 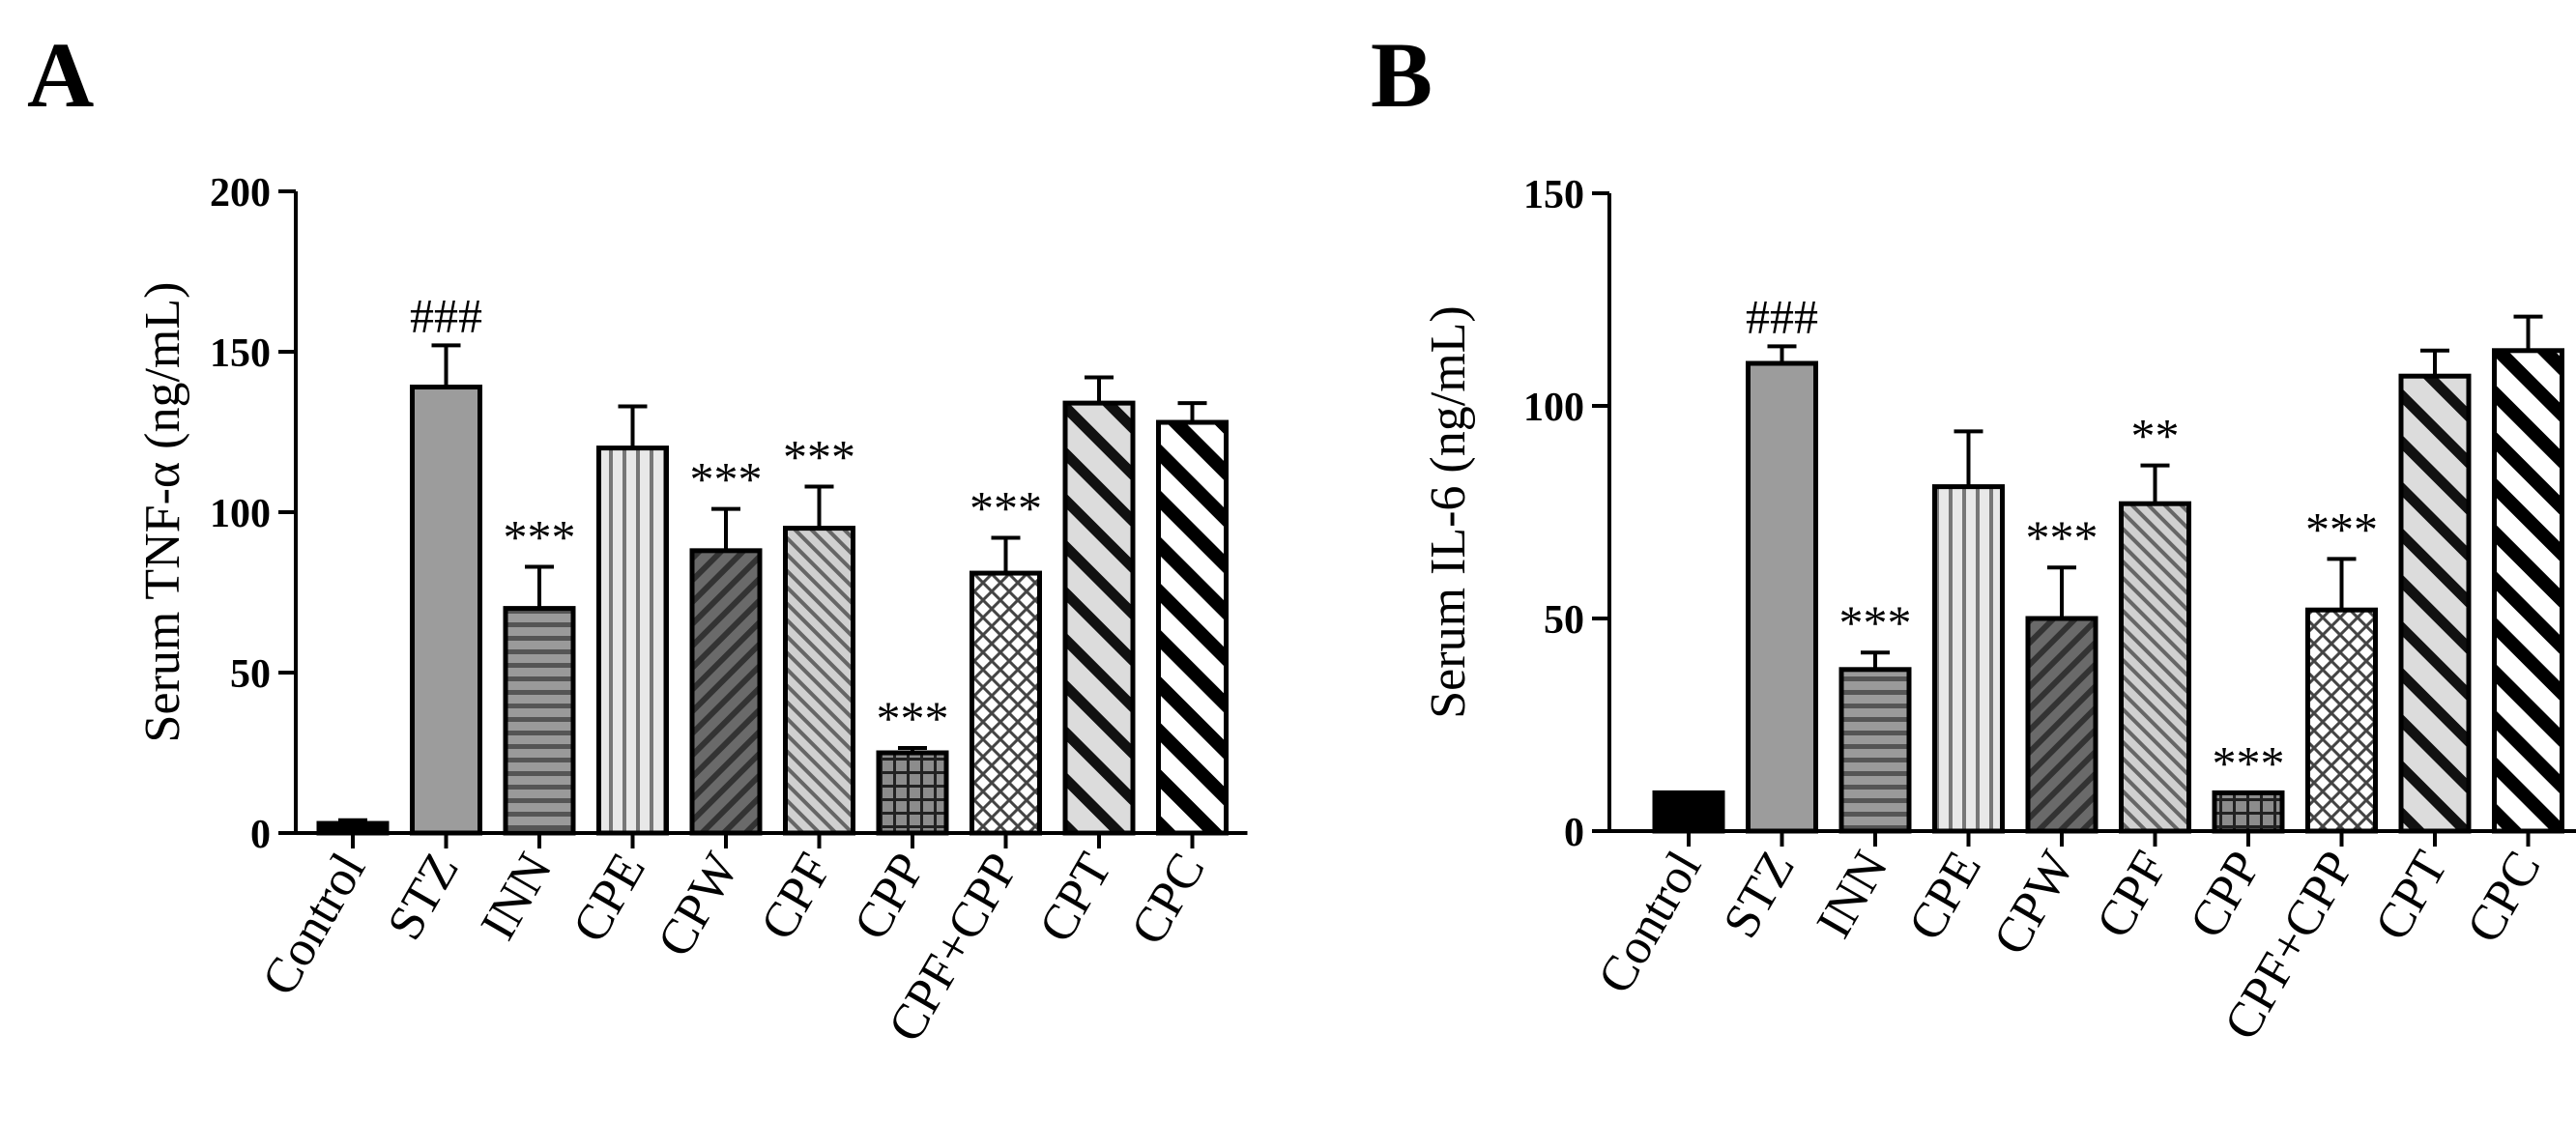 I want to click on y-axis-label: Serum IL-6 (ng/mL), so click(x=1448, y=512).